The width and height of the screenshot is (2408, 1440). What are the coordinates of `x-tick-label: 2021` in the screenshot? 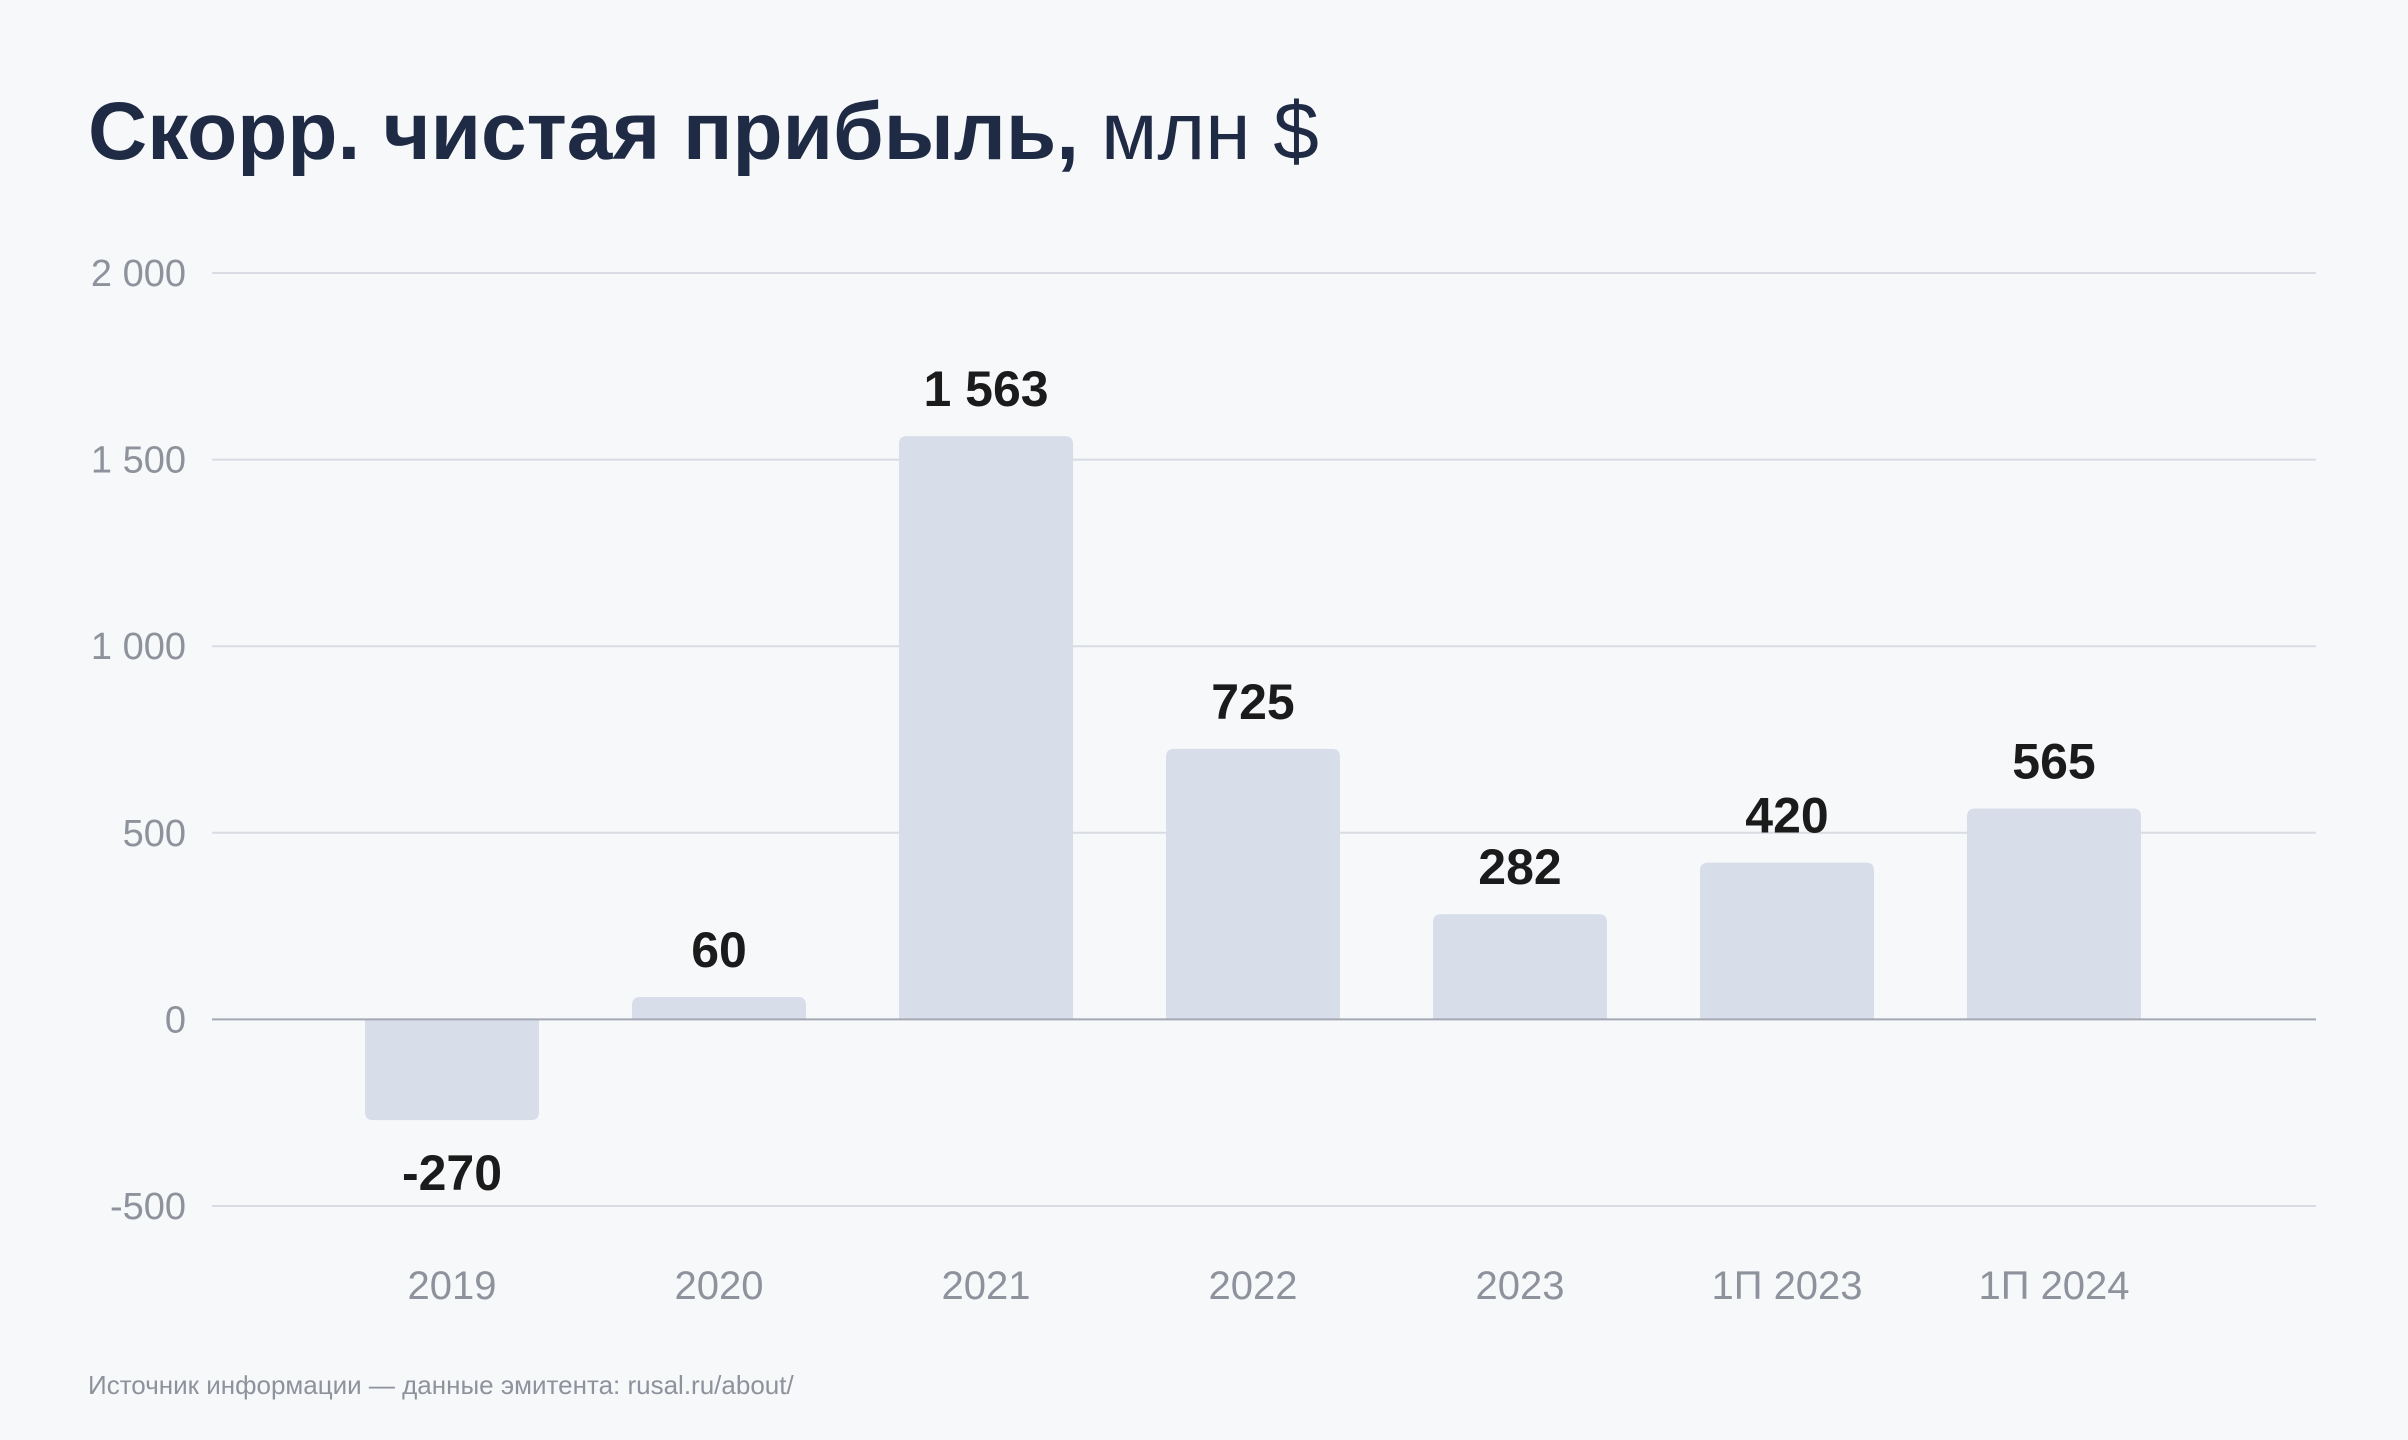 It's located at (986, 1286).